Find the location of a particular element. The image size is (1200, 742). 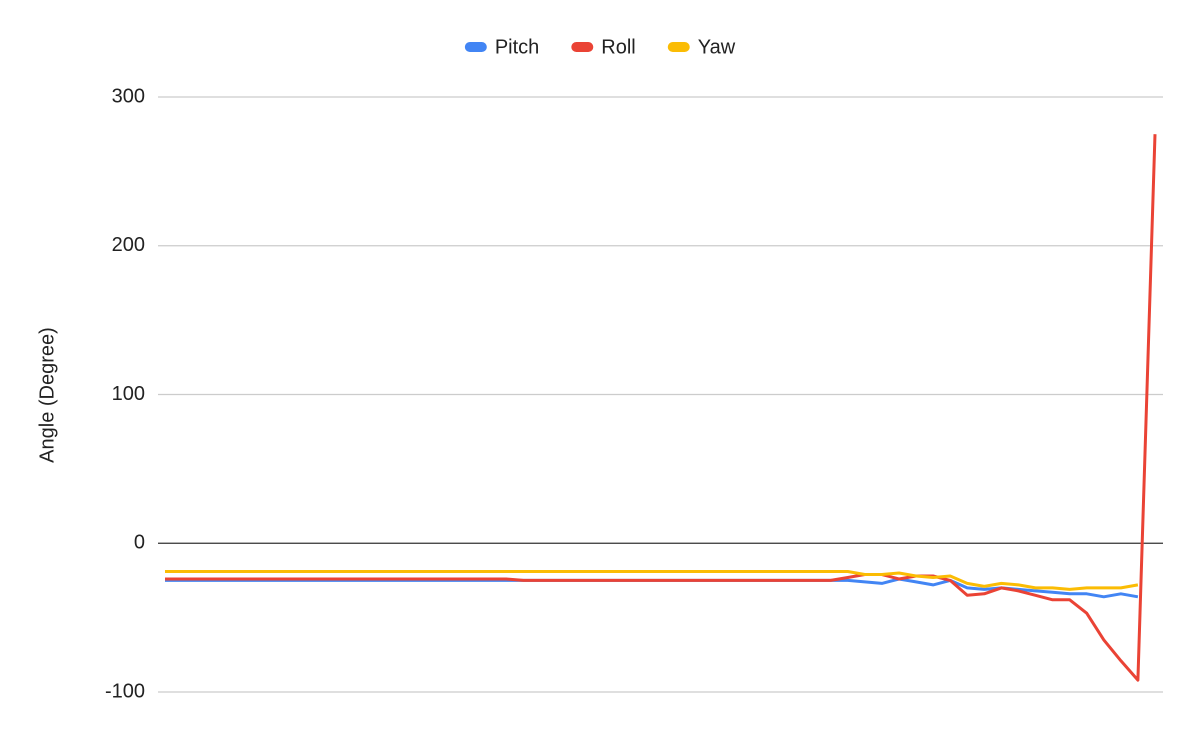

y-tick-label: 200 is located at coordinates (128, 245).